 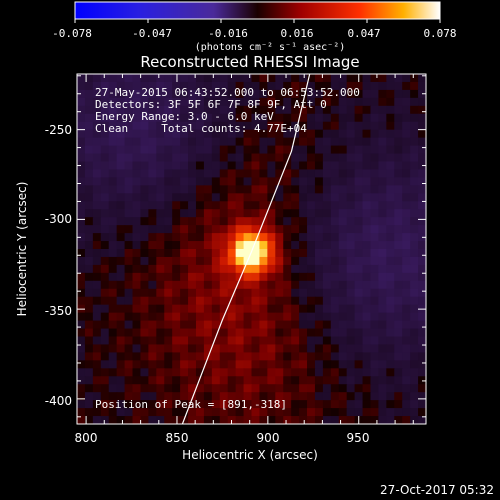 What do you see at coordinates (228, 33) in the screenshot?
I see `colorbar-tick-label: -0.016` at bounding box center [228, 33].